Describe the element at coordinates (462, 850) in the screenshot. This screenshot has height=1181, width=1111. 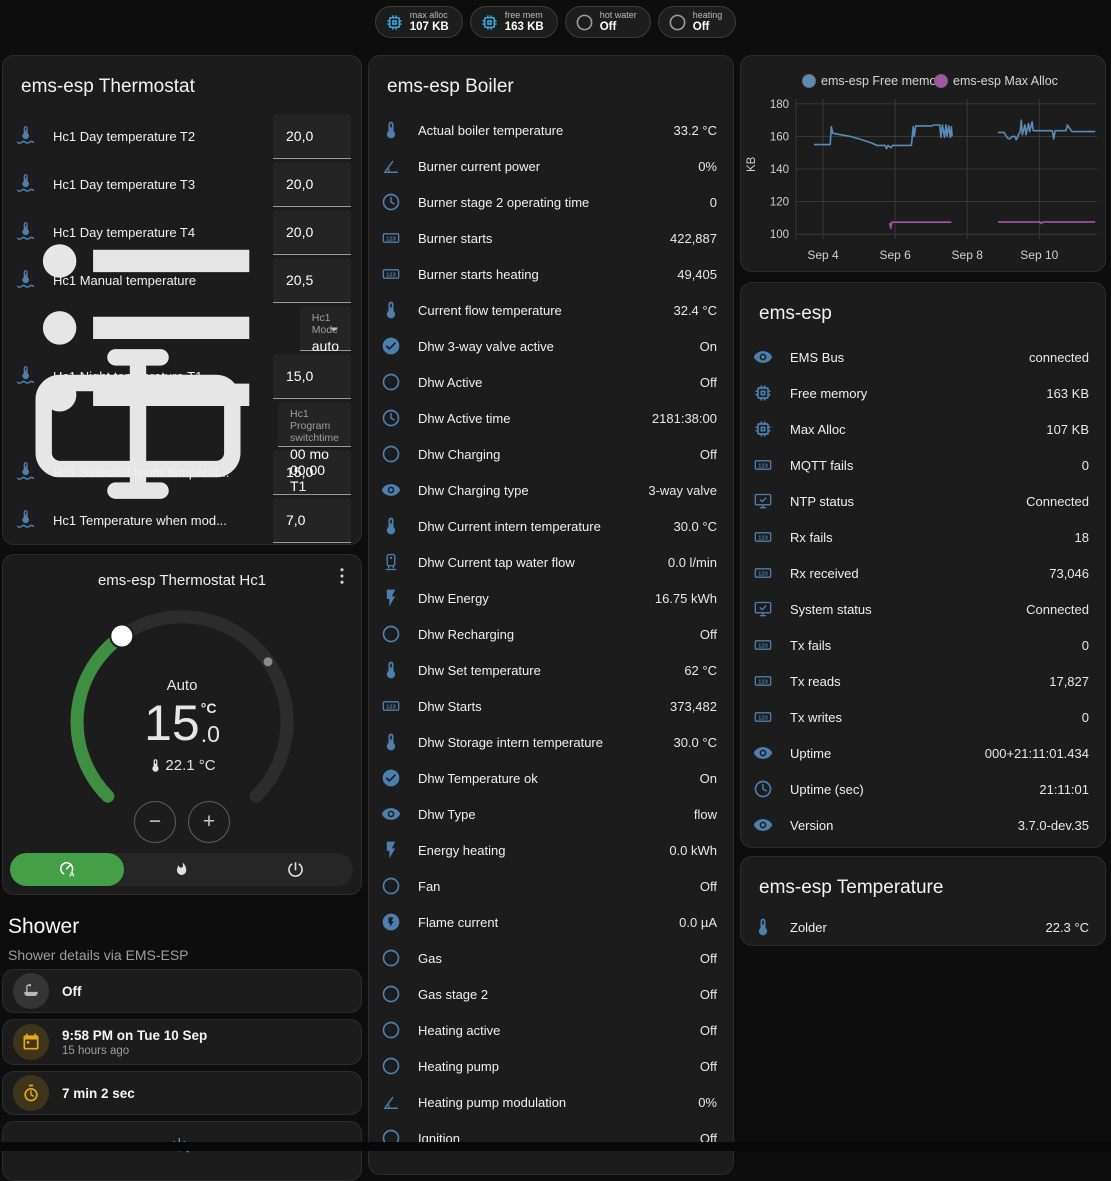
I see `entity-name: Energy heating` at that location.